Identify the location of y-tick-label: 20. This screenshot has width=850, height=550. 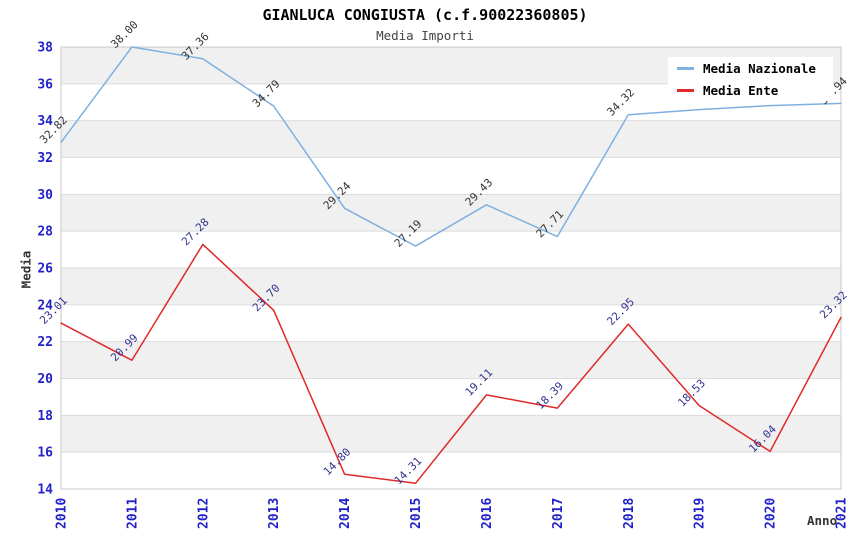
(45, 379).